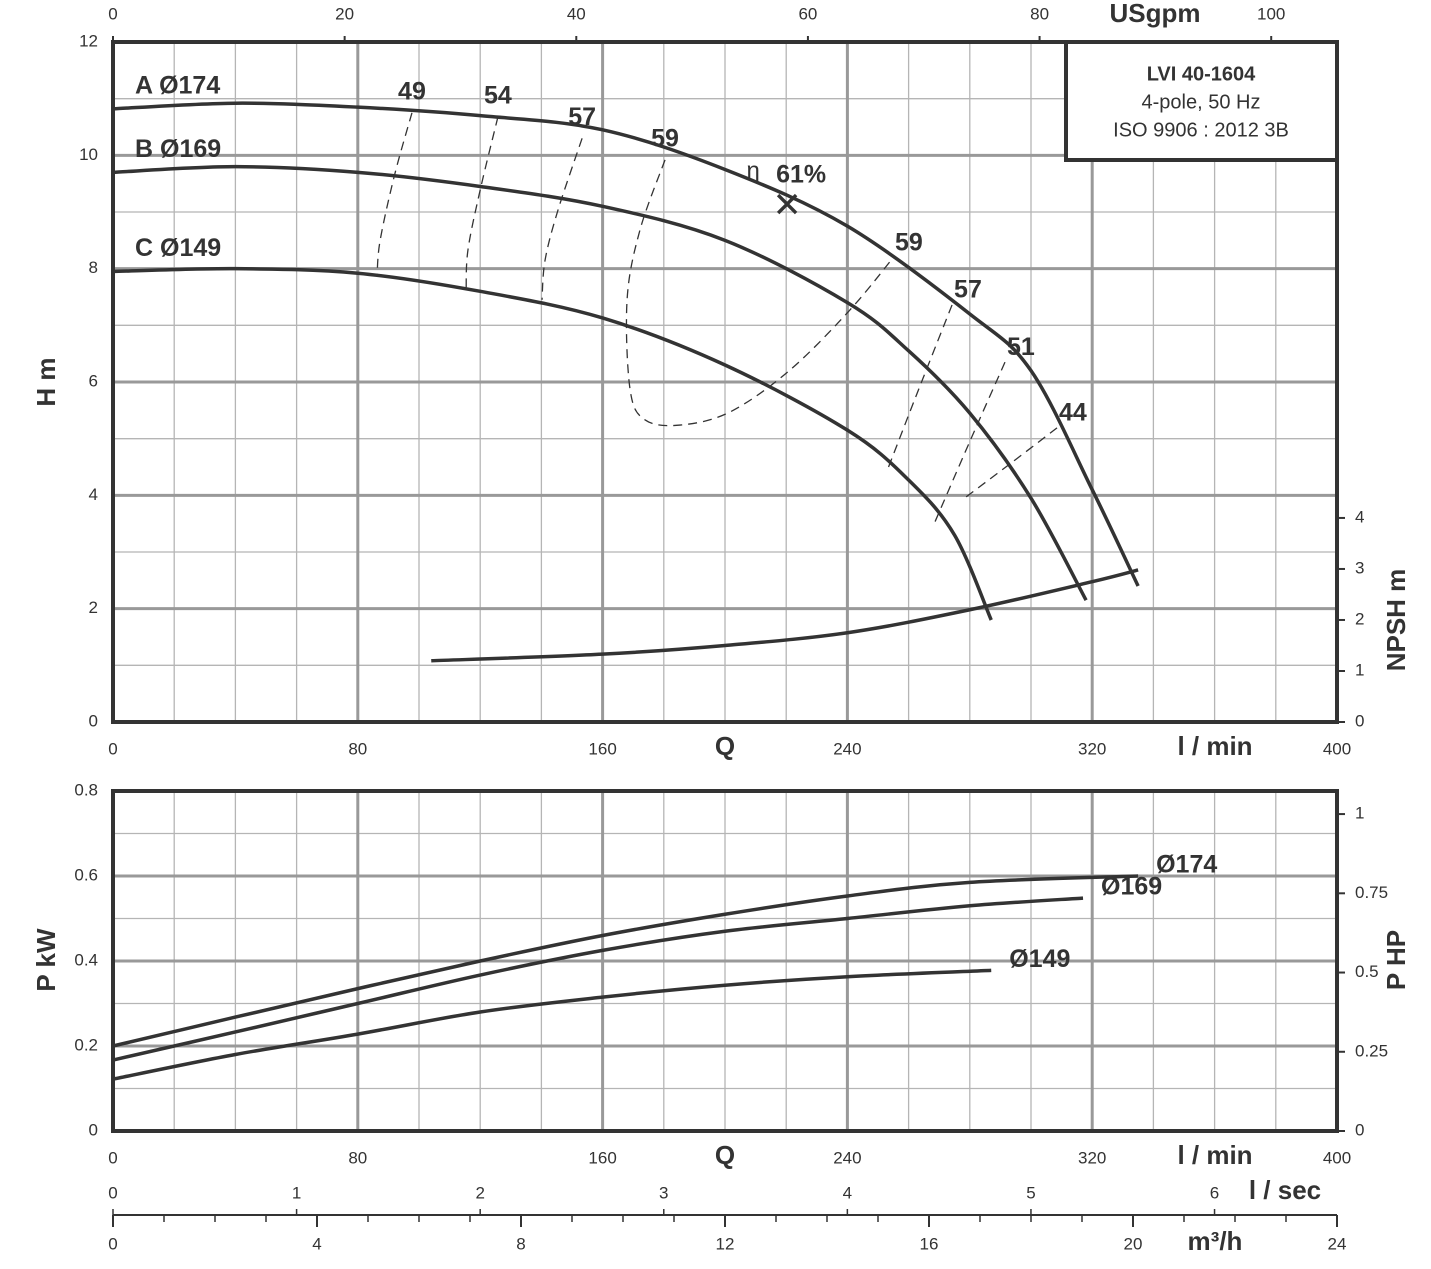 The image size is (1431, 1269). What do you see at coordinates (46, 960) in the screenshot?
I see `y-axis-label: P kW` at bounding box center [46, 960].